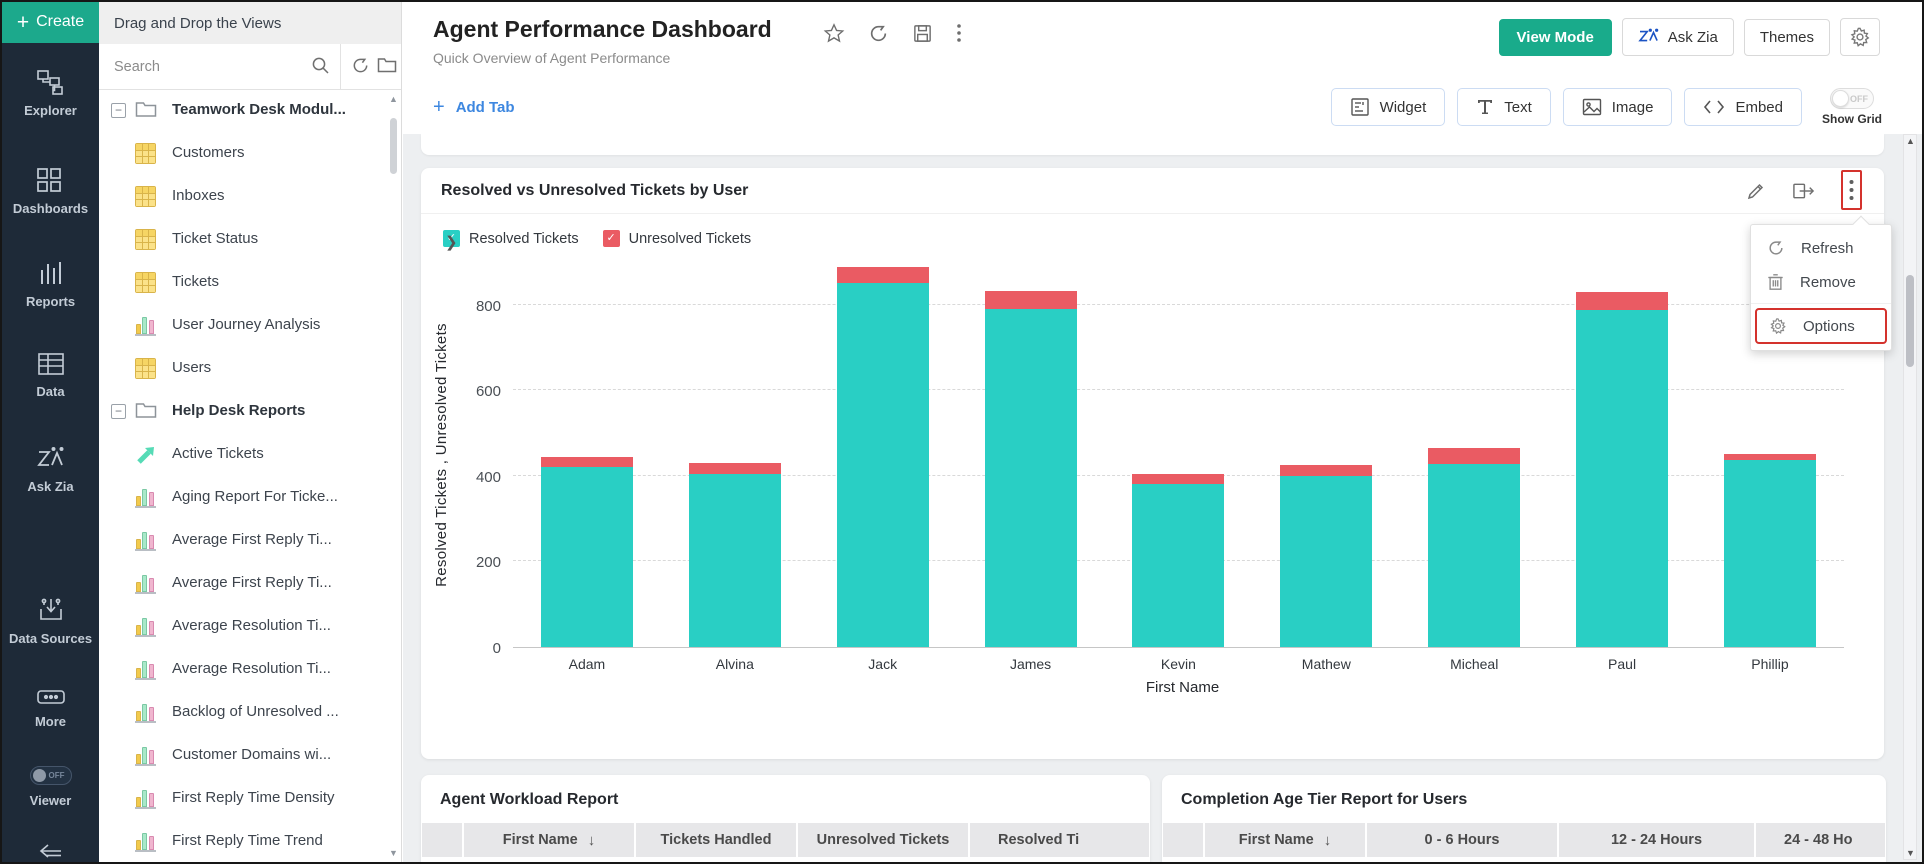 The image size is (1924, 864). I want to click on insert-embed-button: Embed, so click(1743, 107).